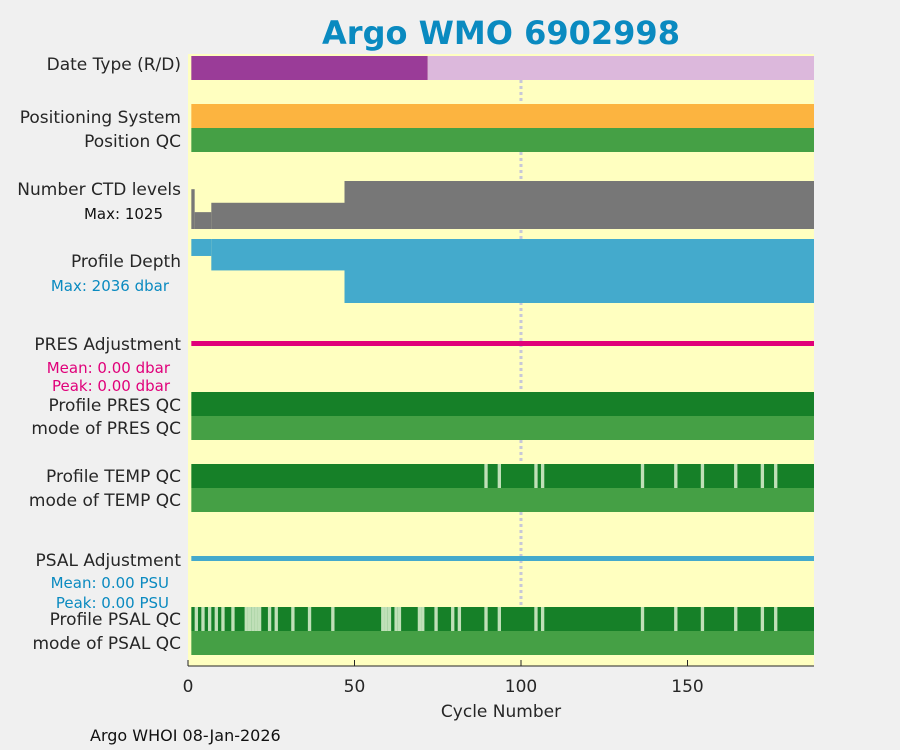 Image resolution: width=900 pixels, height=750 pixels. Describe the element at coordinates (123, 214) in the screenshot. I see `ctd-levels-max-label: Max: 1025` at that location.